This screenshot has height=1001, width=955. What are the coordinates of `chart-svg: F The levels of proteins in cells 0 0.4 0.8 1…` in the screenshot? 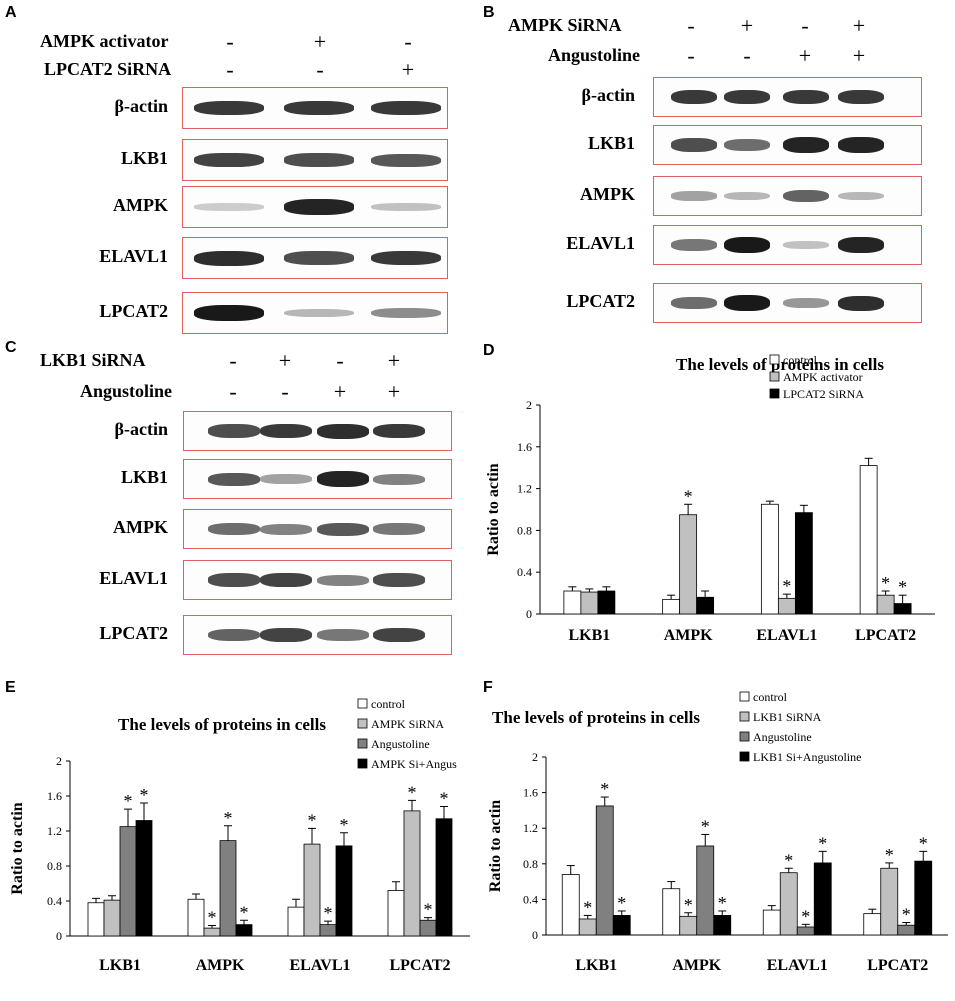 It's located at (715, 826).